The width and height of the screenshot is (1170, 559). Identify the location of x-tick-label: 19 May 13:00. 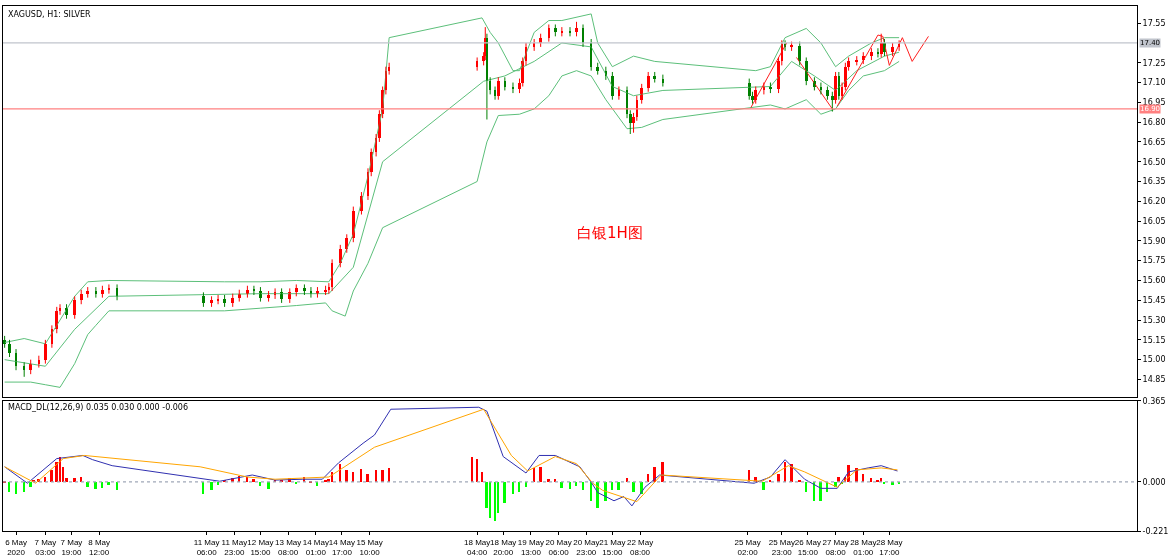
(531, 547).